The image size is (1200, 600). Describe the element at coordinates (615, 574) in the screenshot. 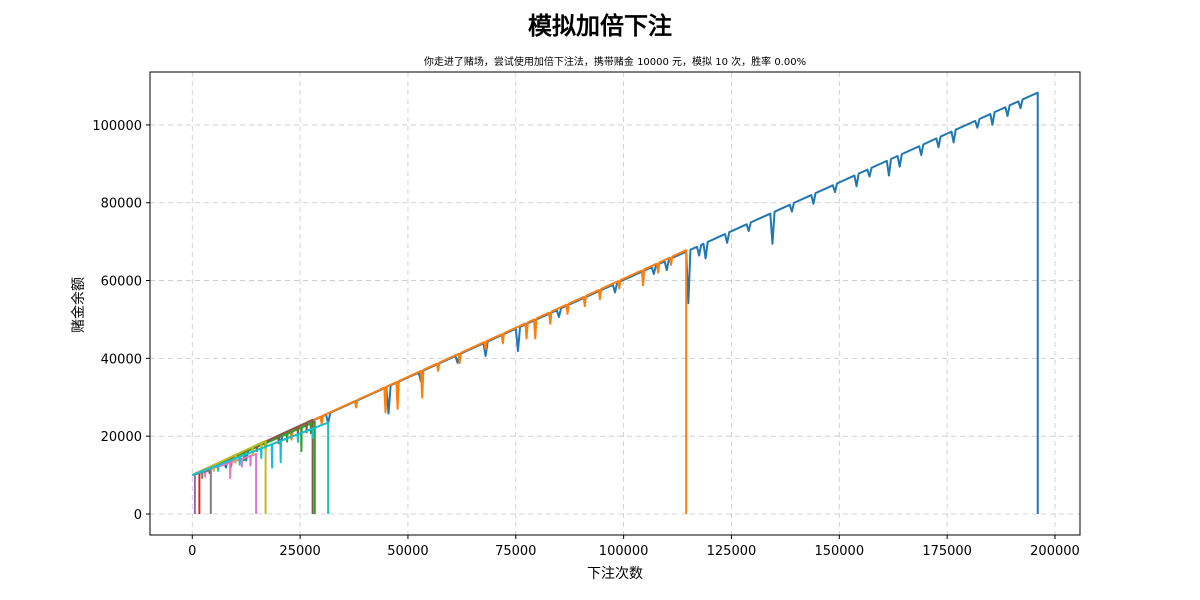

I see `x-axis-label: 下注次数` at that location.